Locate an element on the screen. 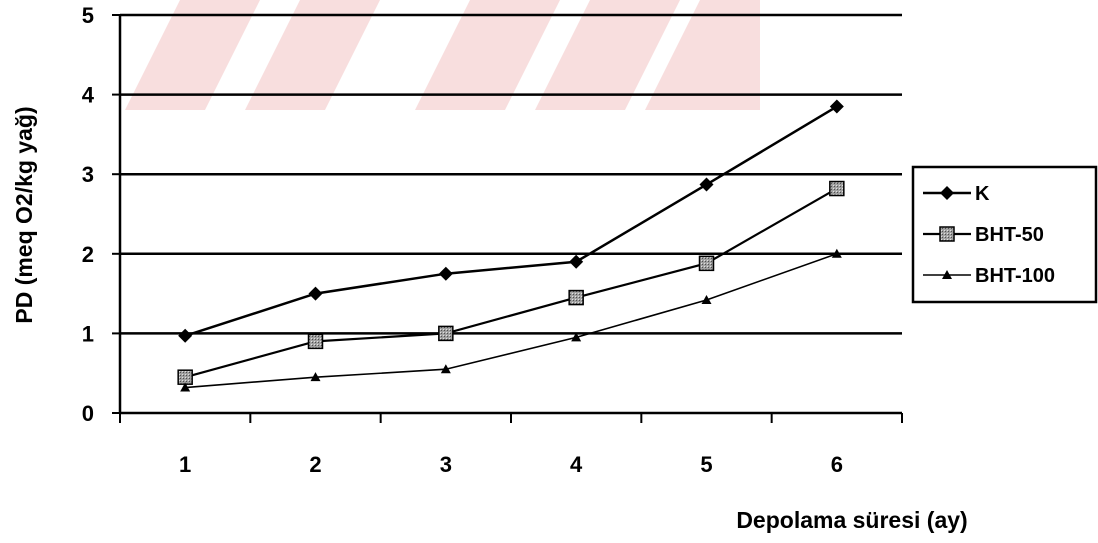 The width and height of the screenshot is (1098, 543). y-axis-title: PD (meq O2/kg yağ) is located at coordinates (24, 214).